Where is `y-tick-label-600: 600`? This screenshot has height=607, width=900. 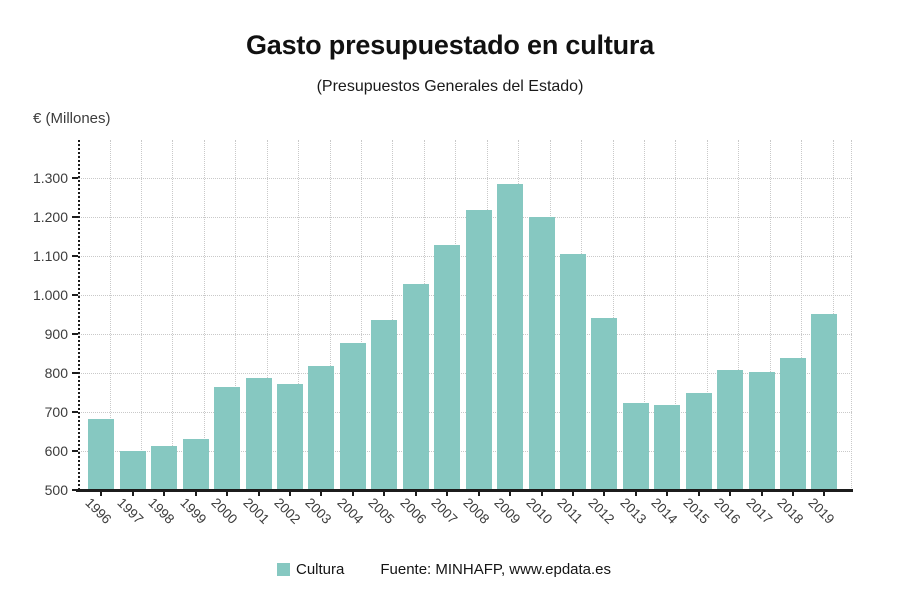
y-tick-label-600: 600 is located at coordinates (56, 451).